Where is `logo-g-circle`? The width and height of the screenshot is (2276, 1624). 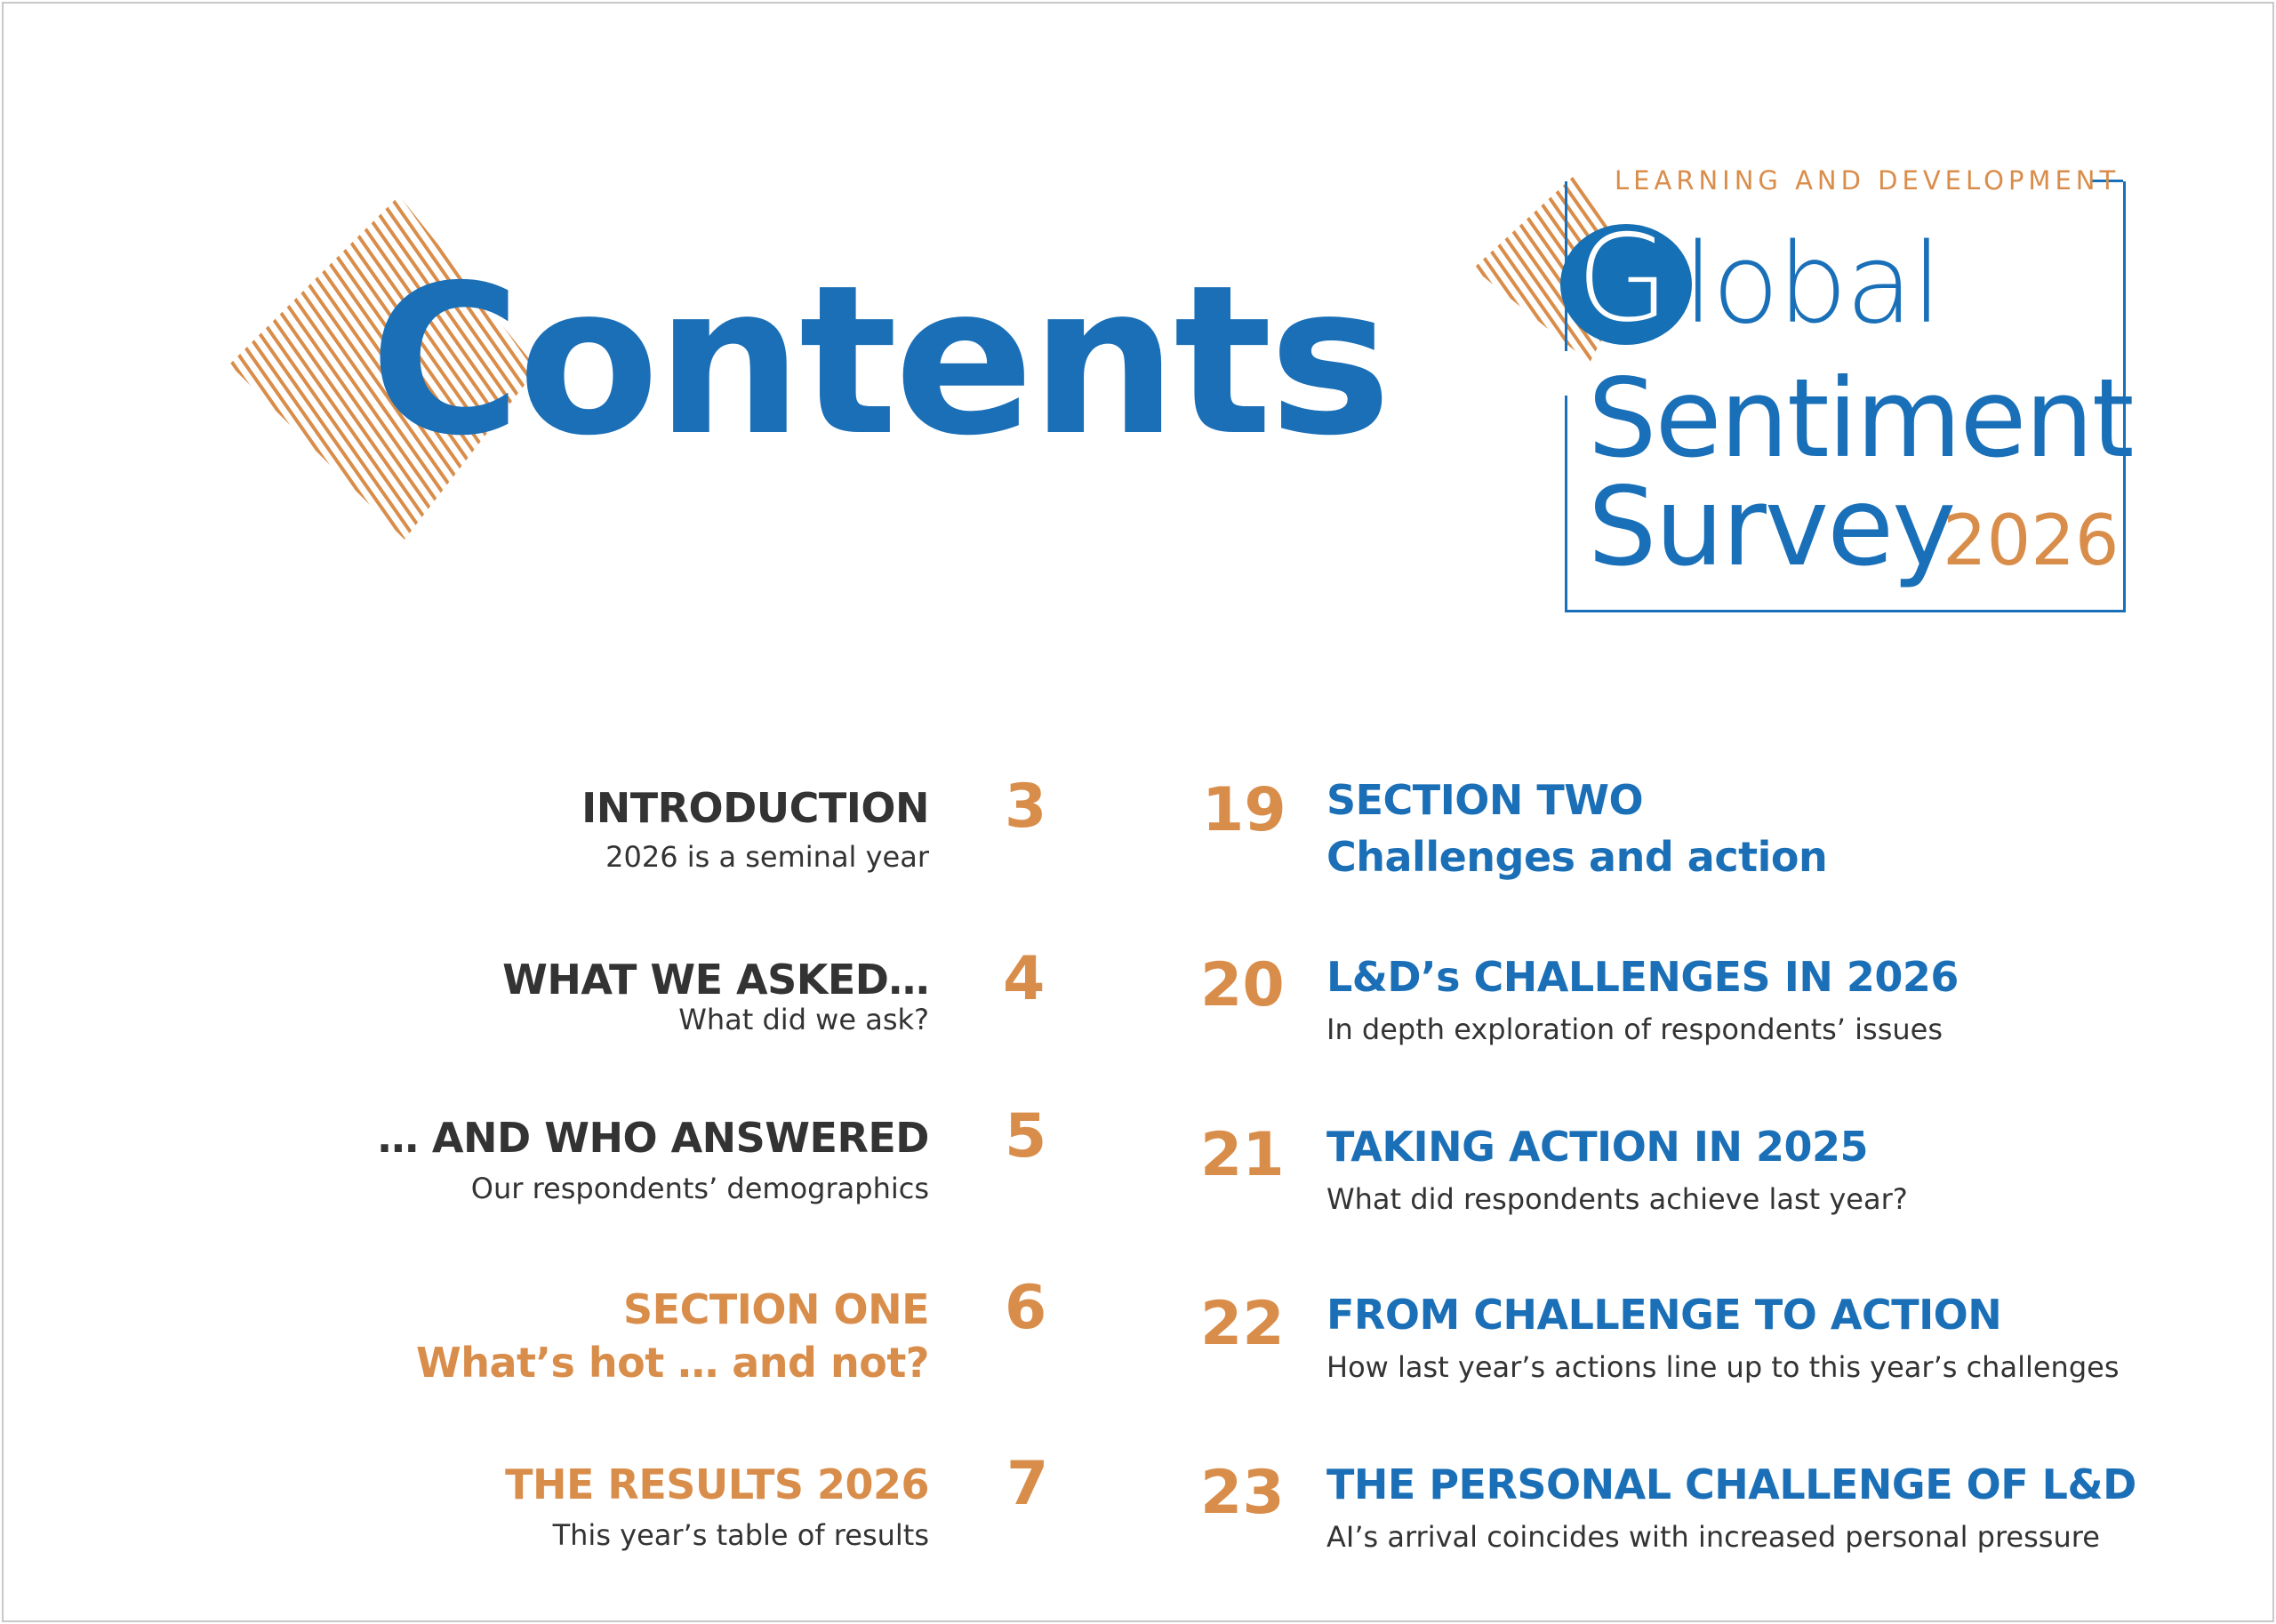 logo-g-circle is located at coordinates (1626, 284).